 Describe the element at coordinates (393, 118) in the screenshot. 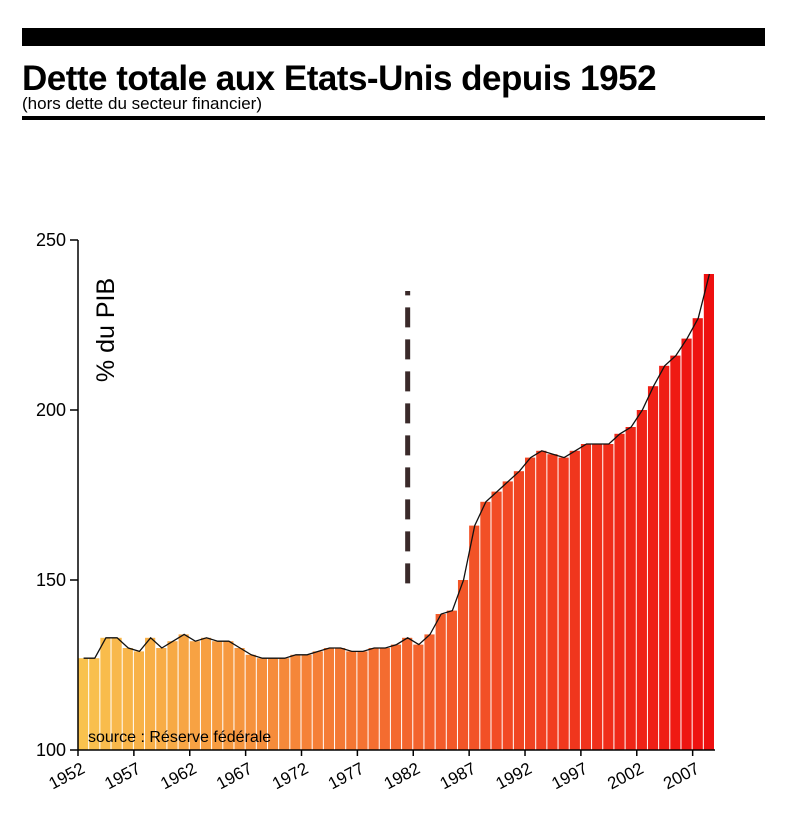

I see `title-rule` at that location.